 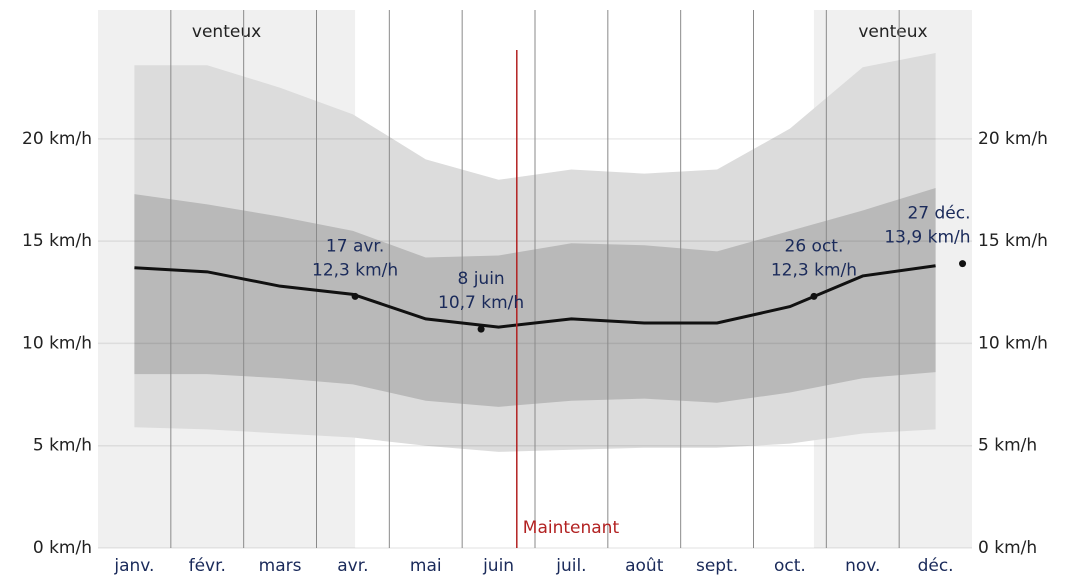 What do you see at coordinates (814, 246) in the screenshot?
I see `annotation-date: 26 oct.` at bounding box center [814, 246].